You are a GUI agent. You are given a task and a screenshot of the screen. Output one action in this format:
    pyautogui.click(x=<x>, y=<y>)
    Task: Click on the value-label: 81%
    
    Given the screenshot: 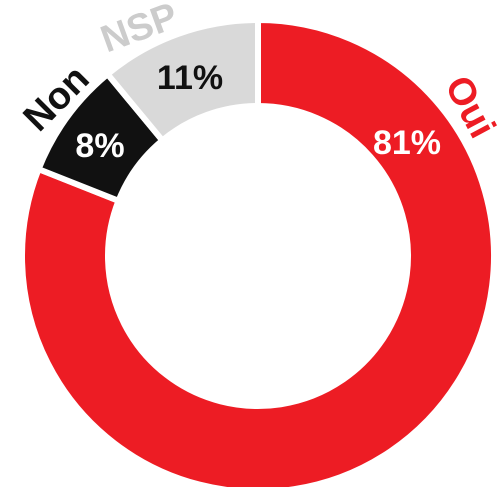 What is the action you would take?
    pyautogui.click(x=407, y=143)
    